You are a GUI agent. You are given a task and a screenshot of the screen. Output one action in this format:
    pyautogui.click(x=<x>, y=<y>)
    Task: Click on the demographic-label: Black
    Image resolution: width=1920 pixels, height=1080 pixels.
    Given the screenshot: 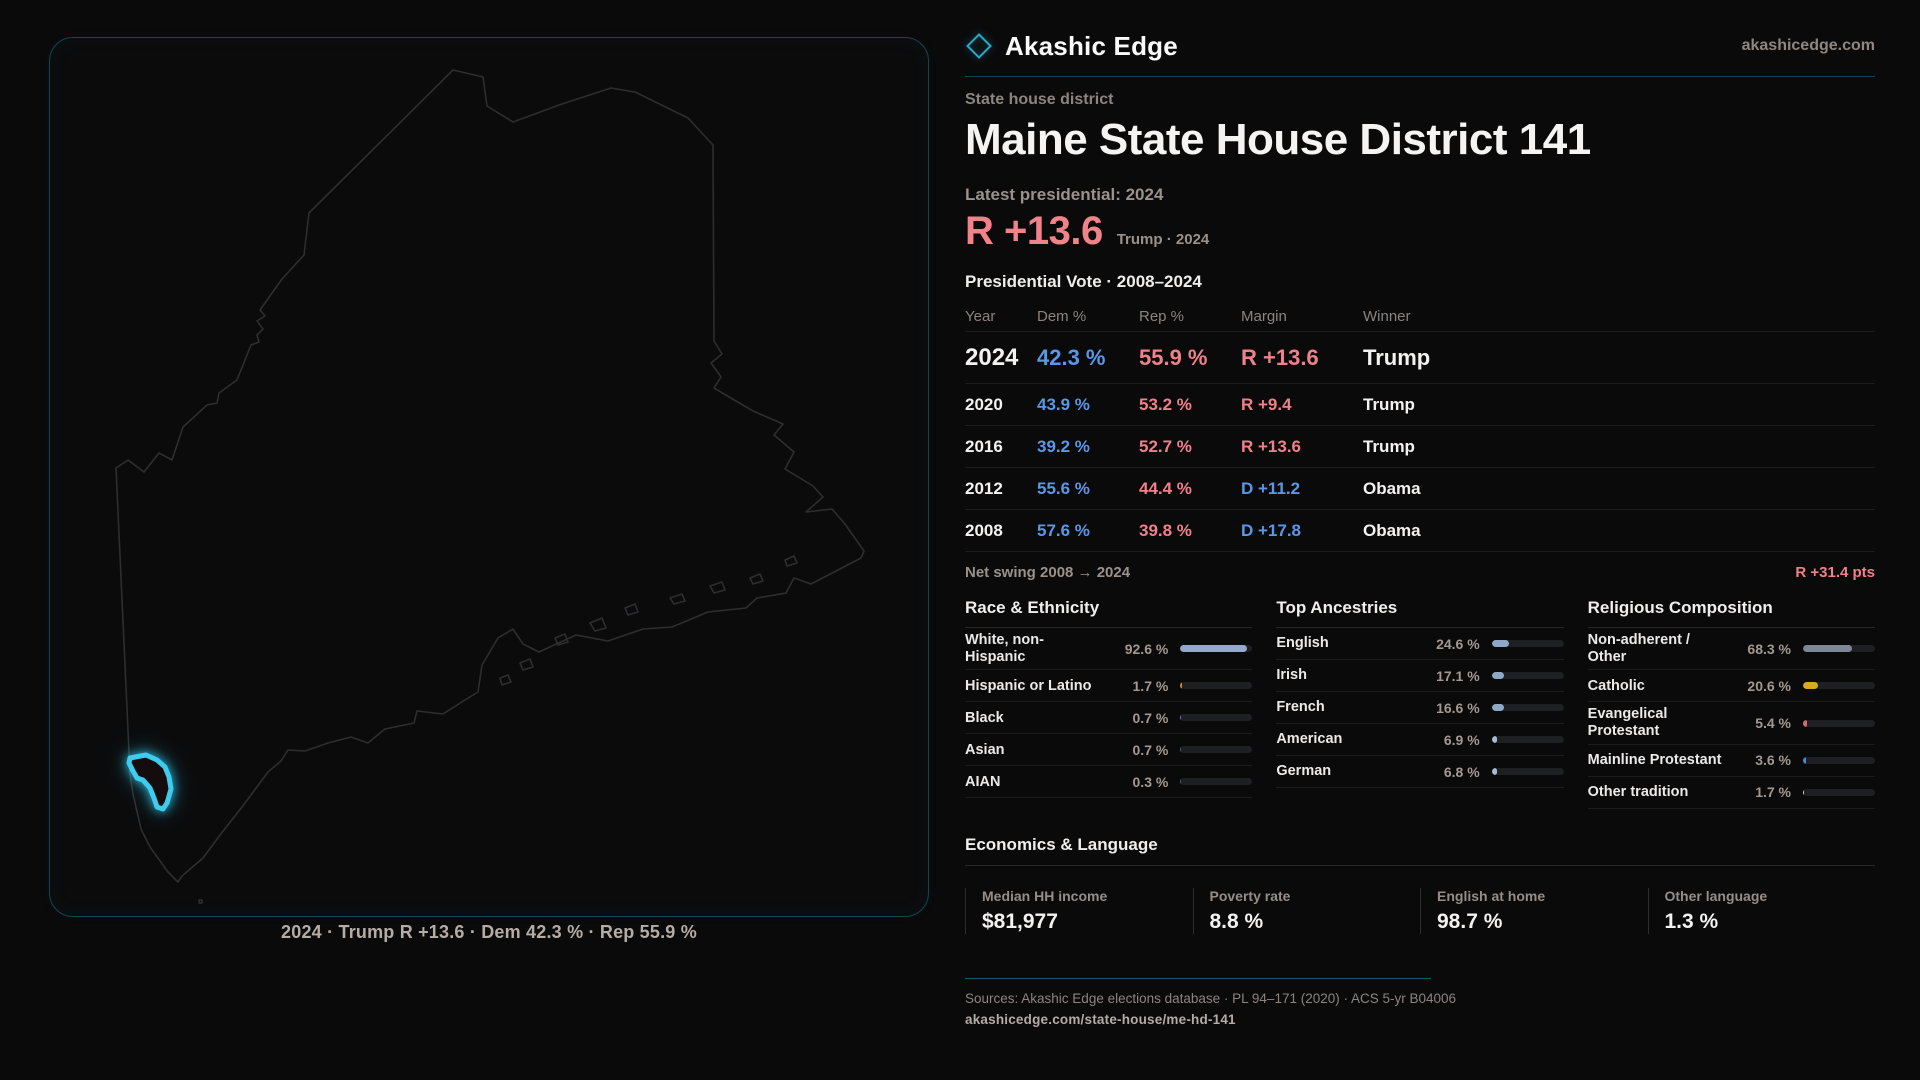 What is the action you would take?
    pyautogui.click(x=984, y=717)
    